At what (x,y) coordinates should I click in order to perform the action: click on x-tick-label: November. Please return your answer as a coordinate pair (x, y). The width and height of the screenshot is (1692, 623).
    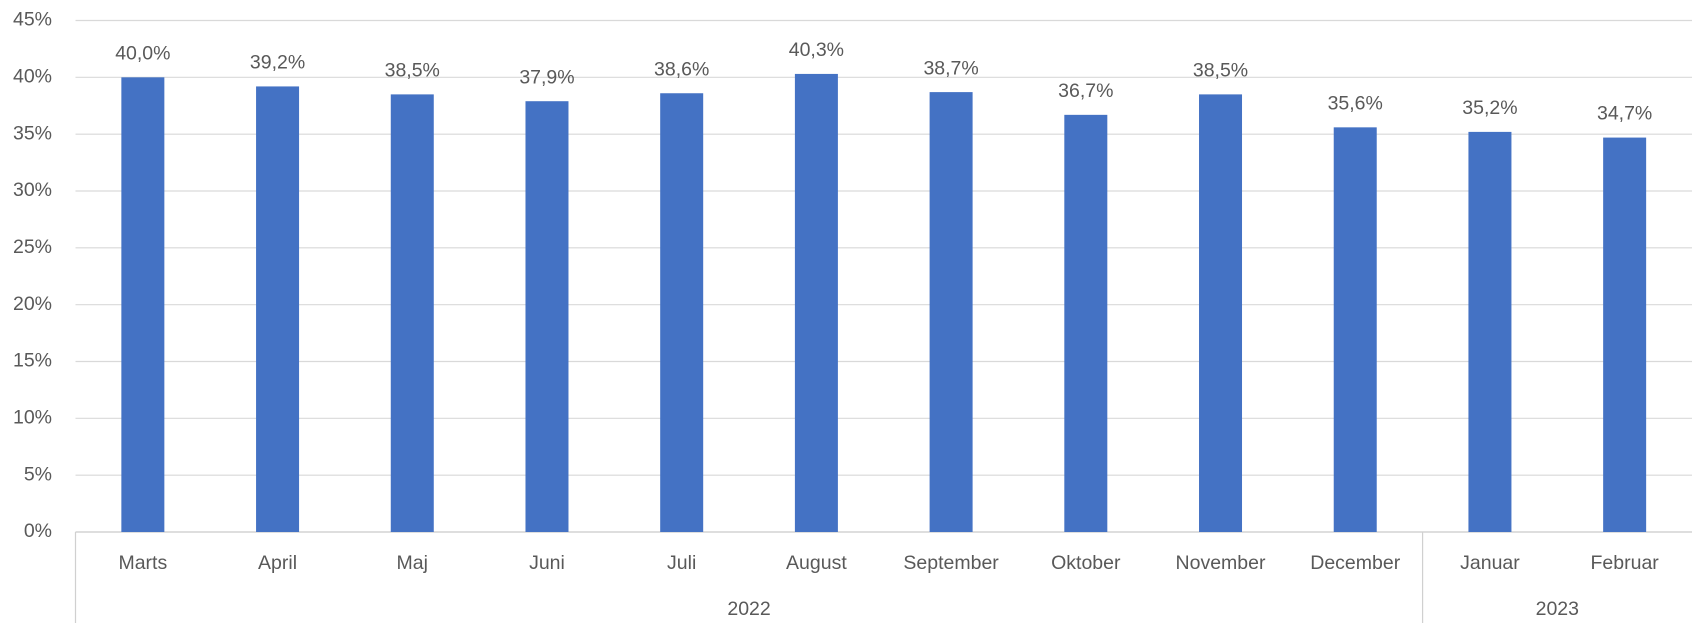
    Looking at the image, I should click on (1221, 563).